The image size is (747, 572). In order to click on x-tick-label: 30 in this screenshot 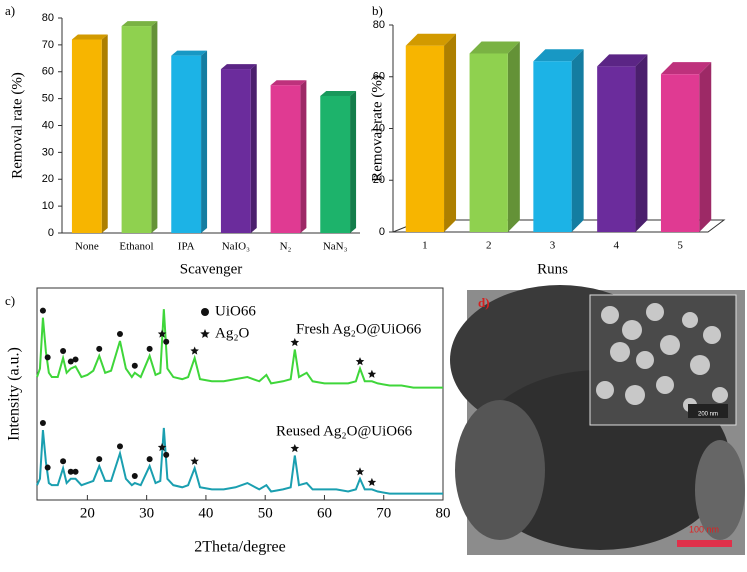, I will do `click(146, 513)`.